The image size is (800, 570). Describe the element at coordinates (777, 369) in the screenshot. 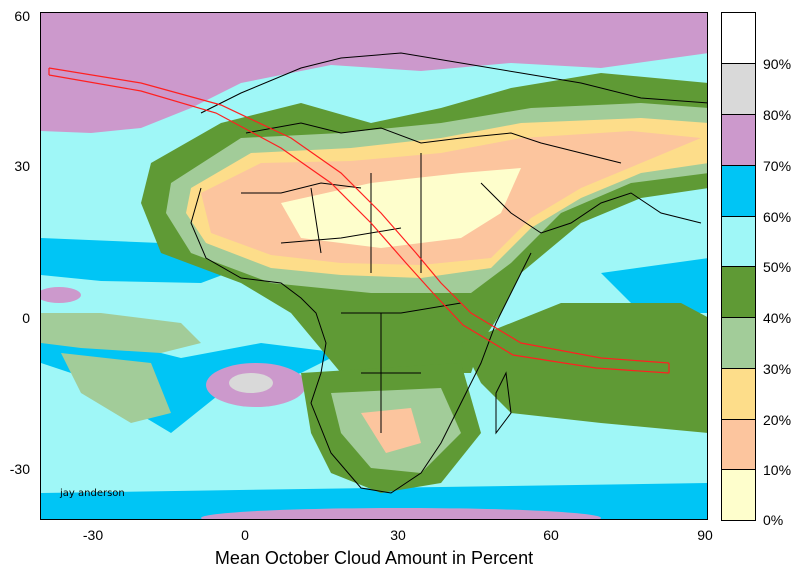

I see `legend-label: 30%` at that location.